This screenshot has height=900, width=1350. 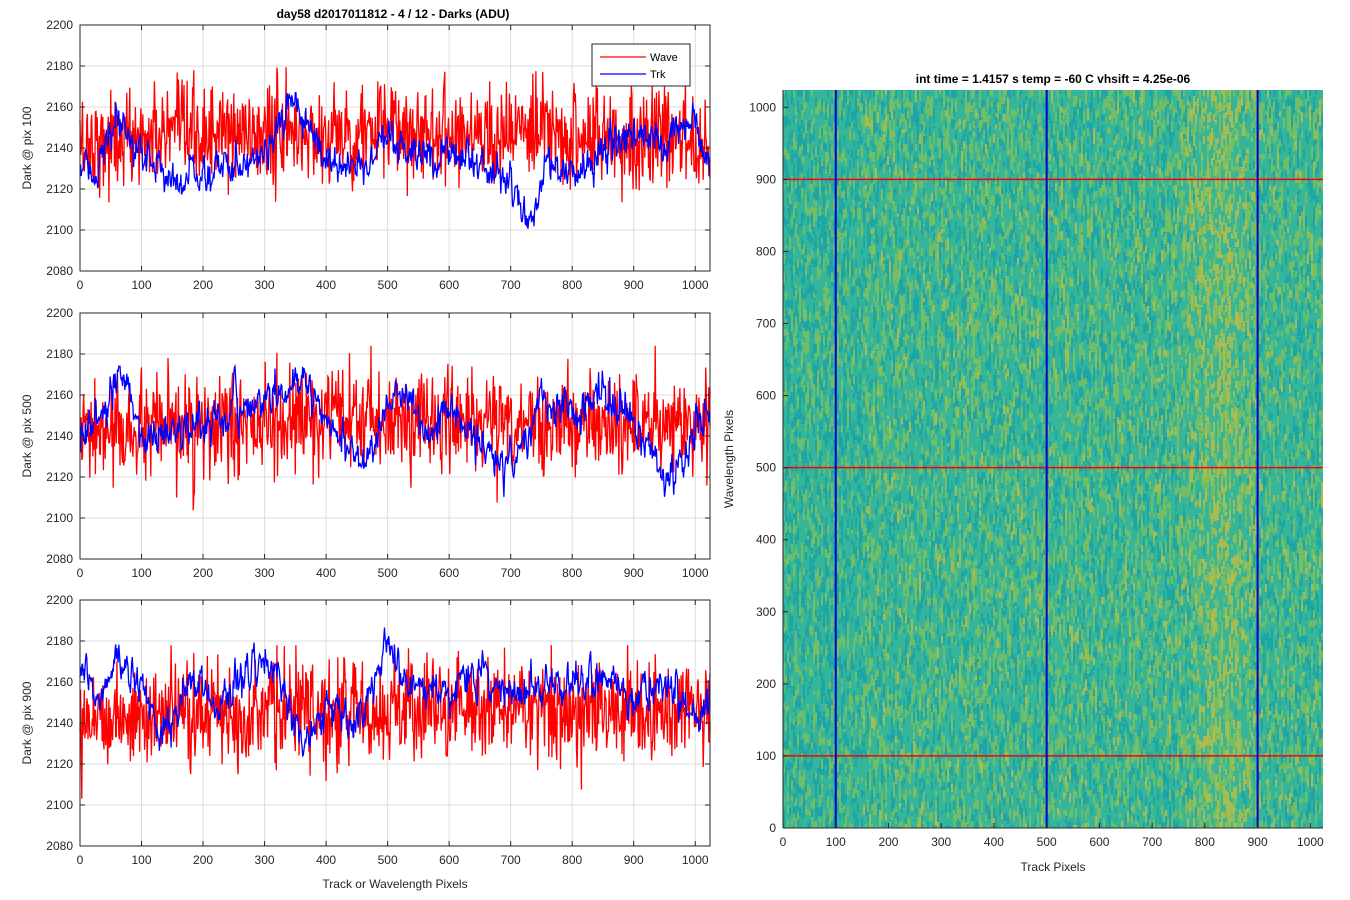 I want to click on x-tick-label: 400, so click(x=326, y=860).